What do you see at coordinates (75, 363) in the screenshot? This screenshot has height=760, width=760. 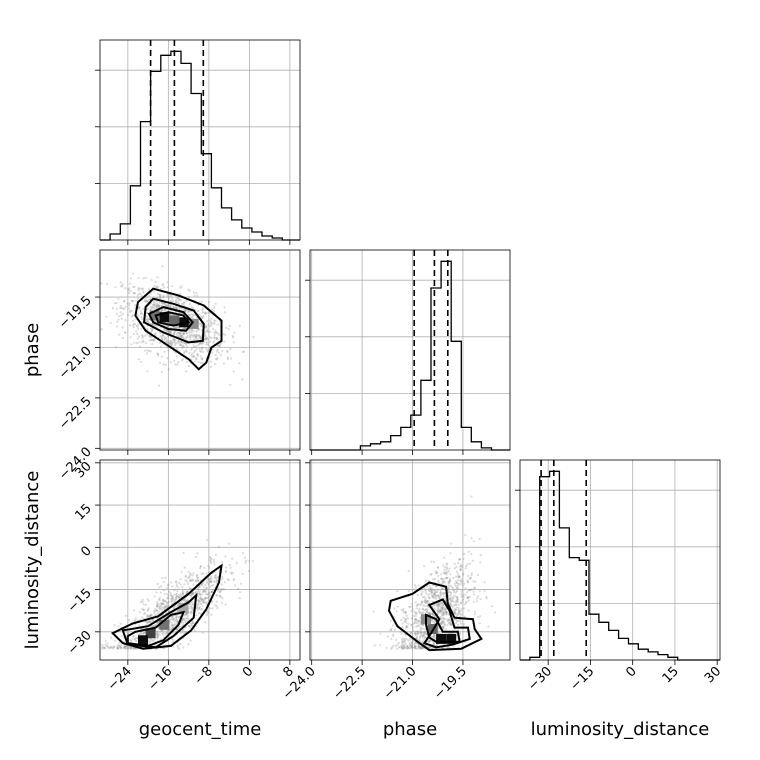 I see `y-tick-label-phase-2: −21.0` at bounding box center [75, 363].